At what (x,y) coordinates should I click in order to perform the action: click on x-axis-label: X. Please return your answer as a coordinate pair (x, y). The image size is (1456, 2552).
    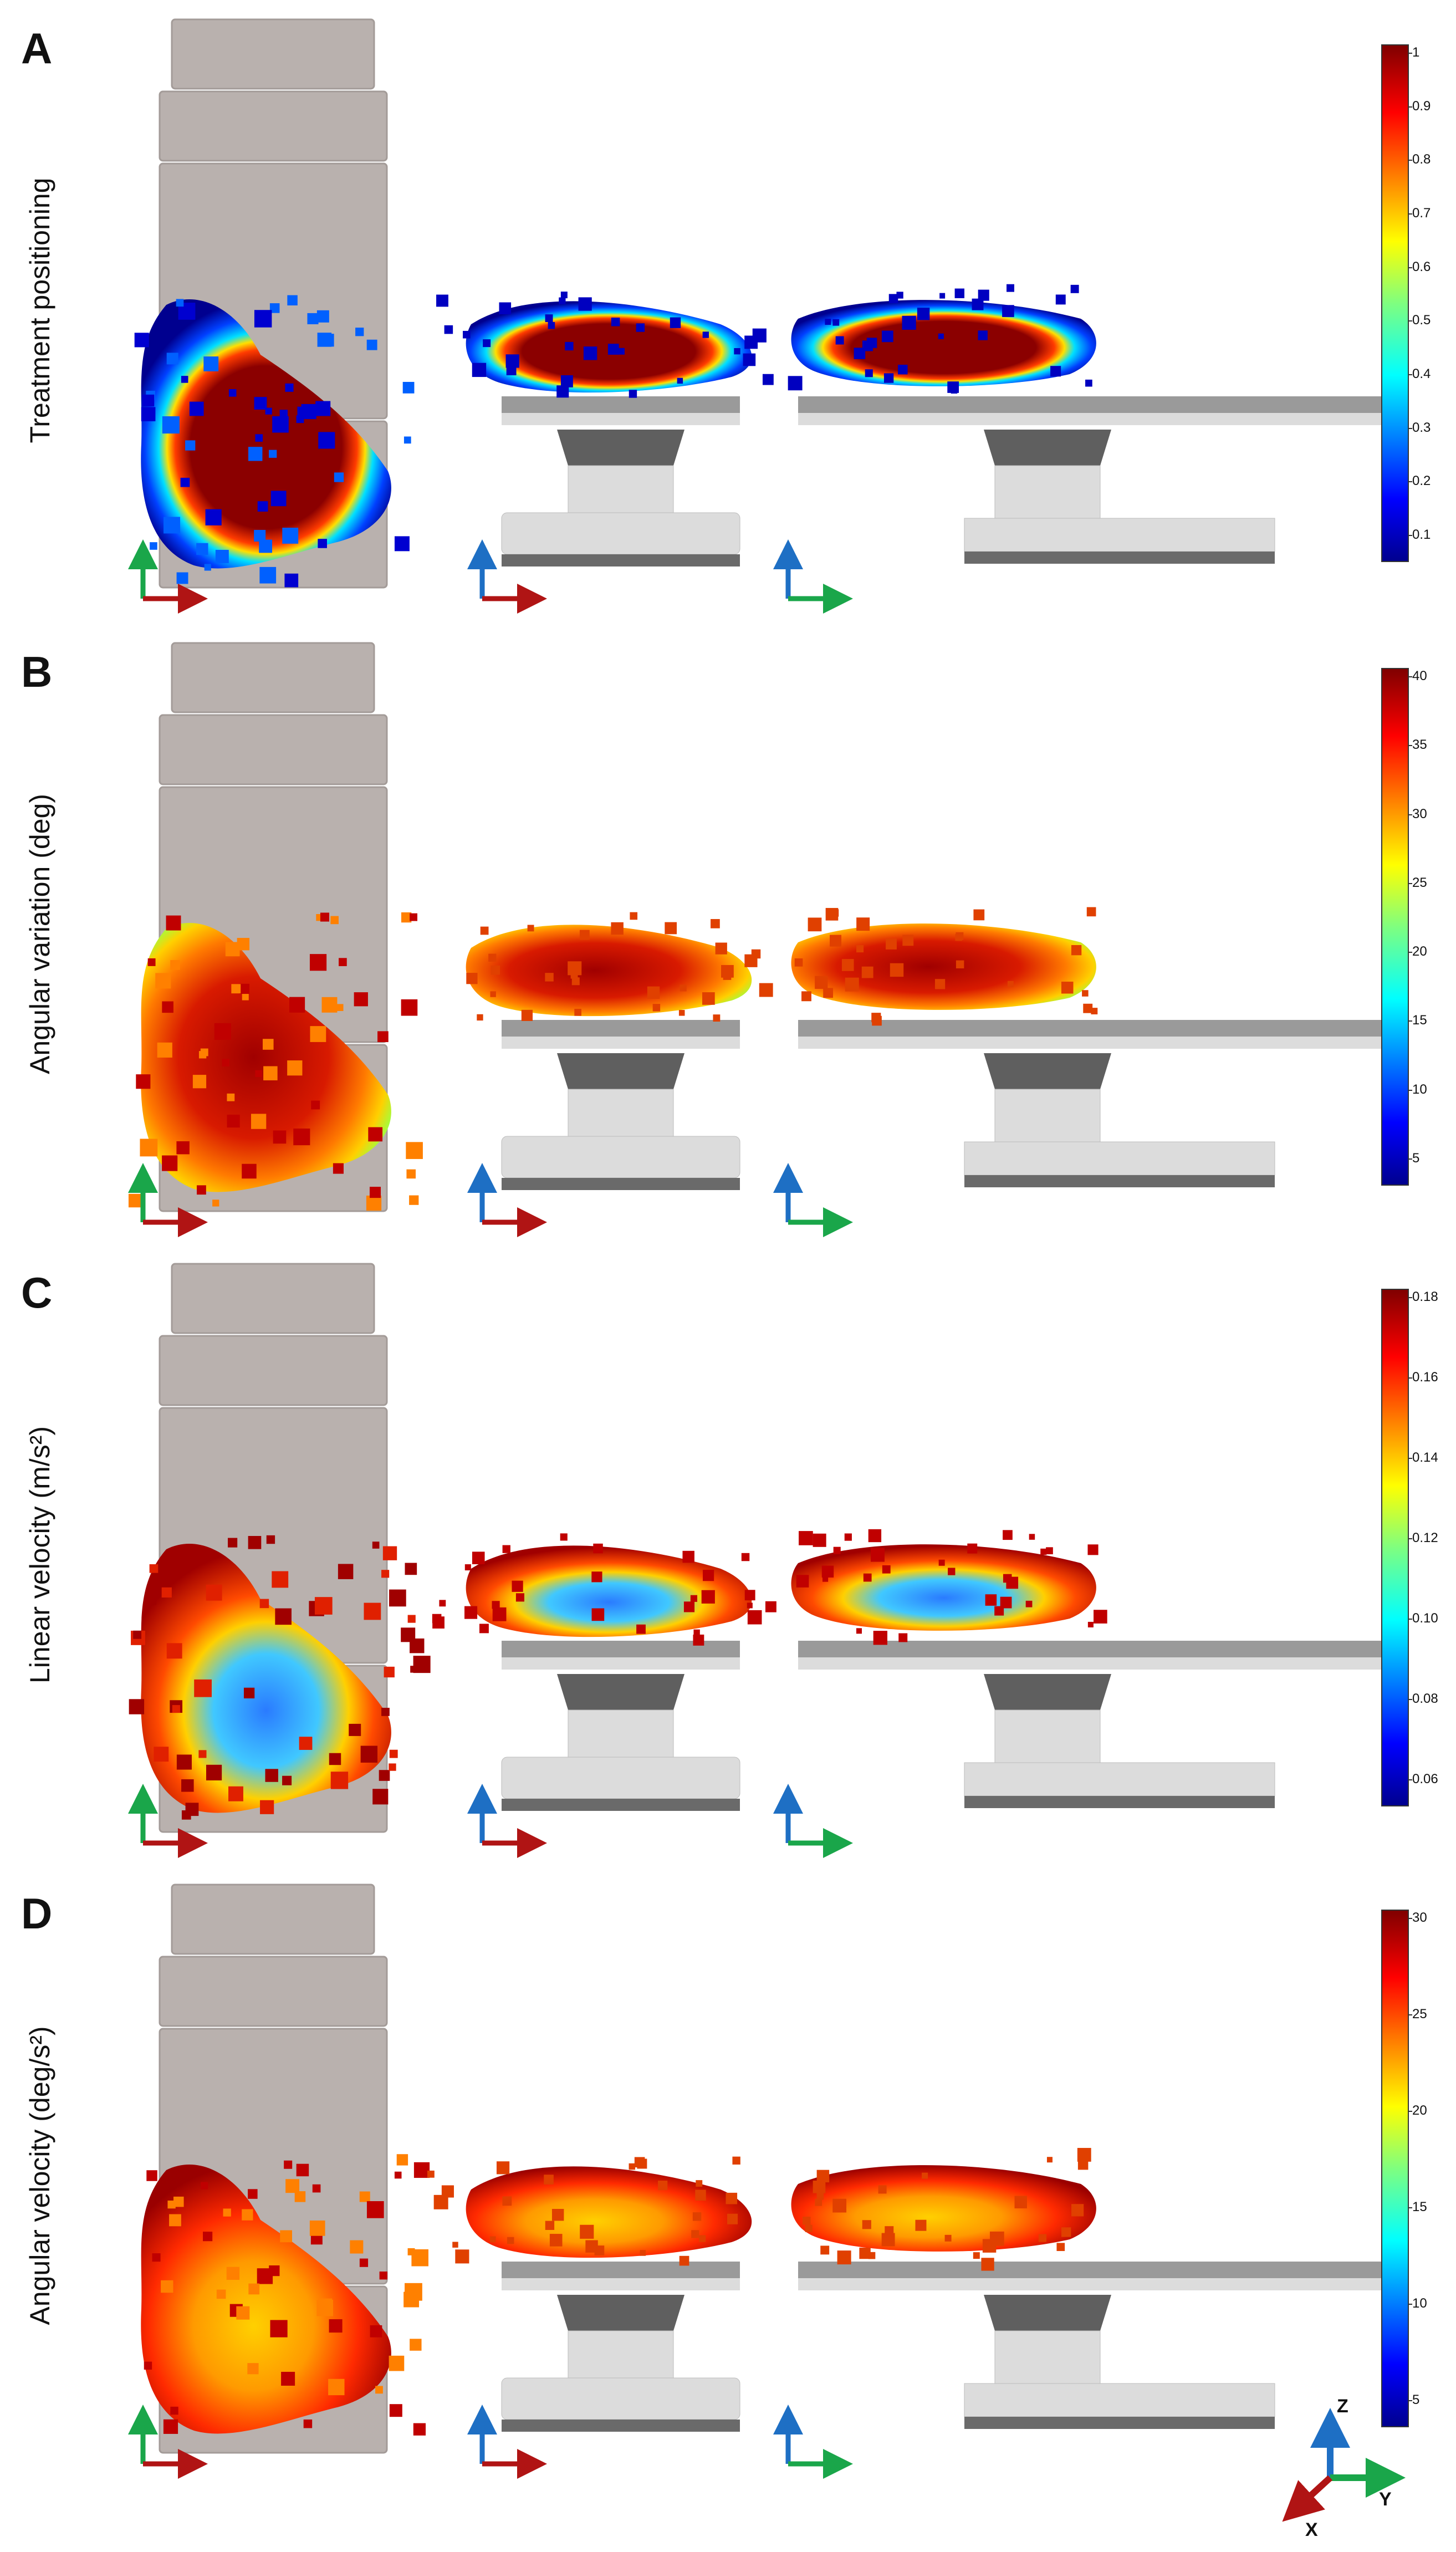
    Looking at the image, I should click on (1311, 2529).